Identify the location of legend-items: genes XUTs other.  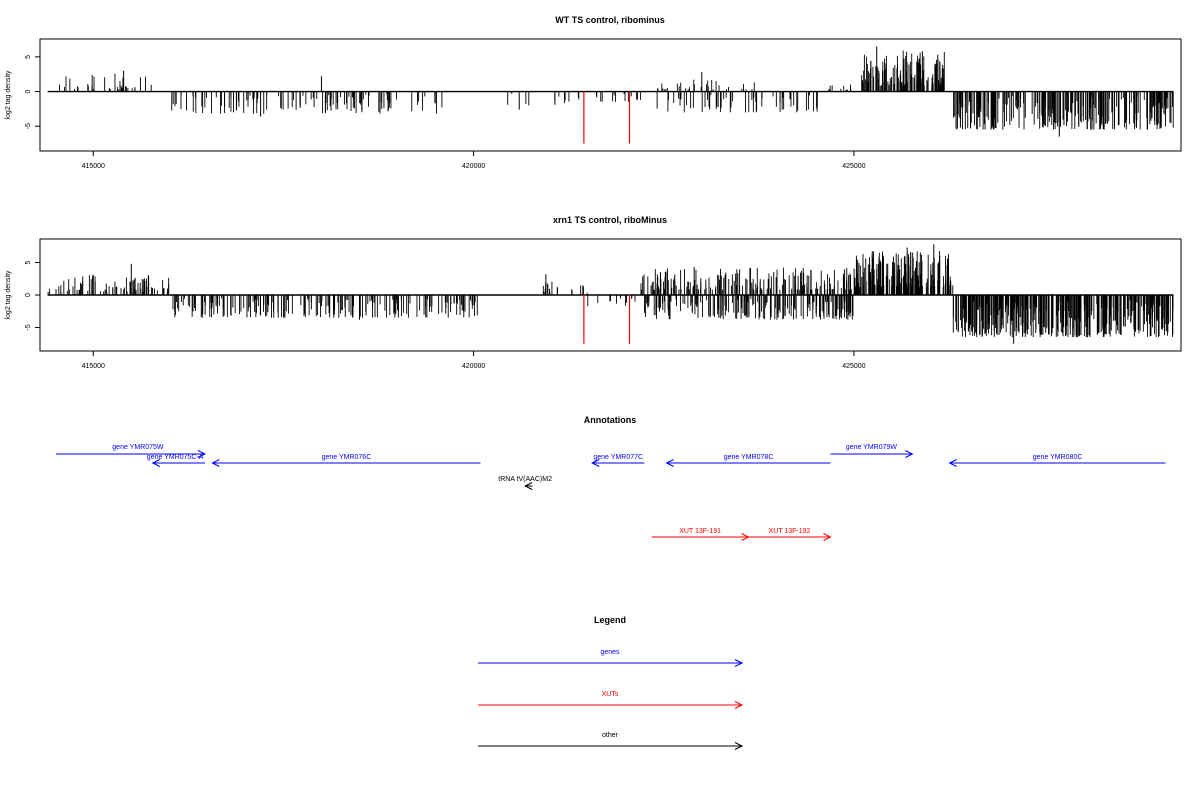
(611, 699).